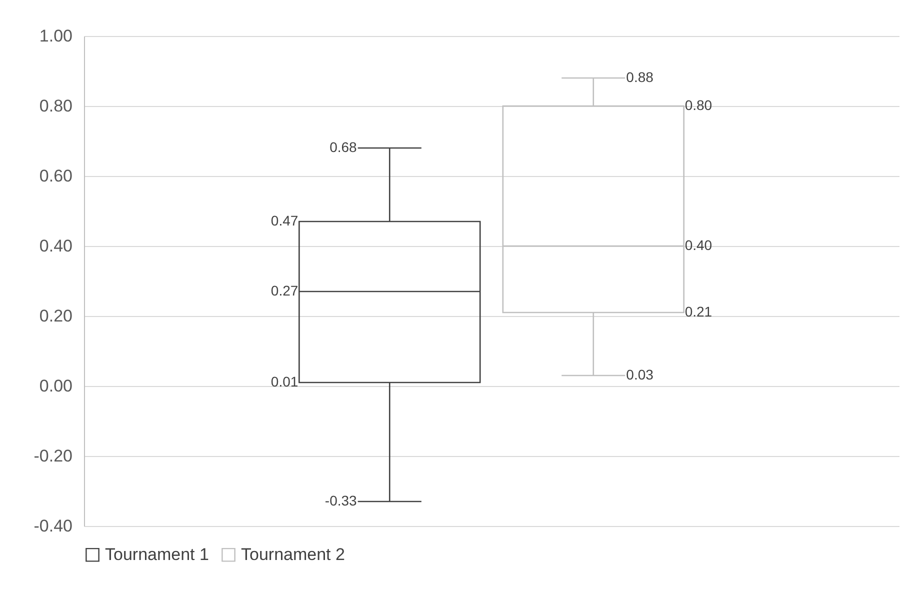 Image resolution: width=919 pixels, height=601 pixels. Describe the element at coordinates (640, 374) in the screenshot. I see `text: 0.03` at that location.